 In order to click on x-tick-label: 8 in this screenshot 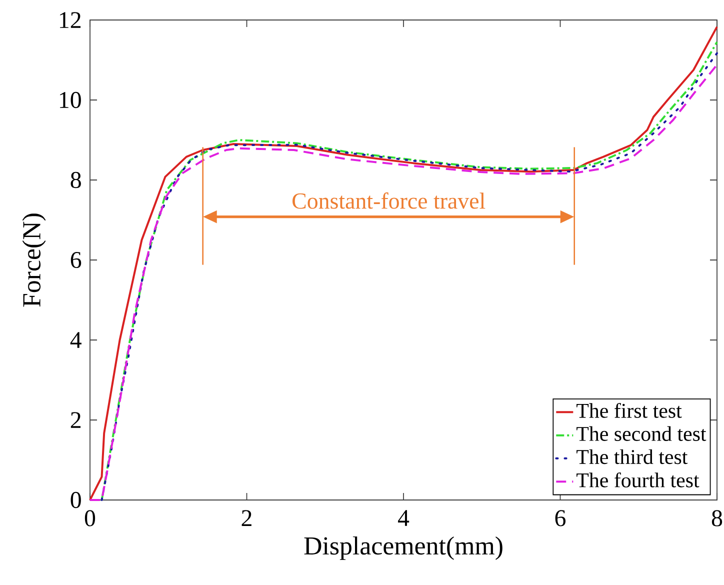, I will do `click(717, 518)`.